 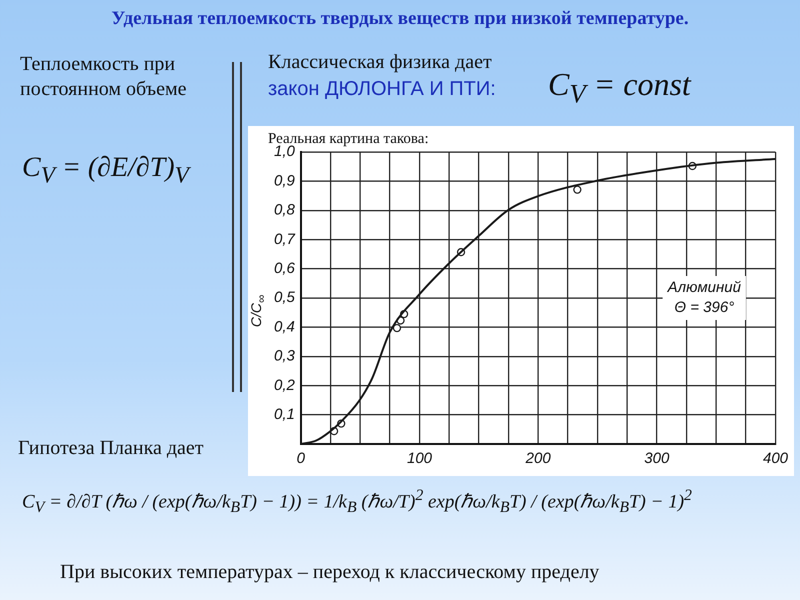 What do you see at coordinates (111, 448) in the screenshot?
I see `text: Гипотеза Планка дает` at bounding box center [111, 448].